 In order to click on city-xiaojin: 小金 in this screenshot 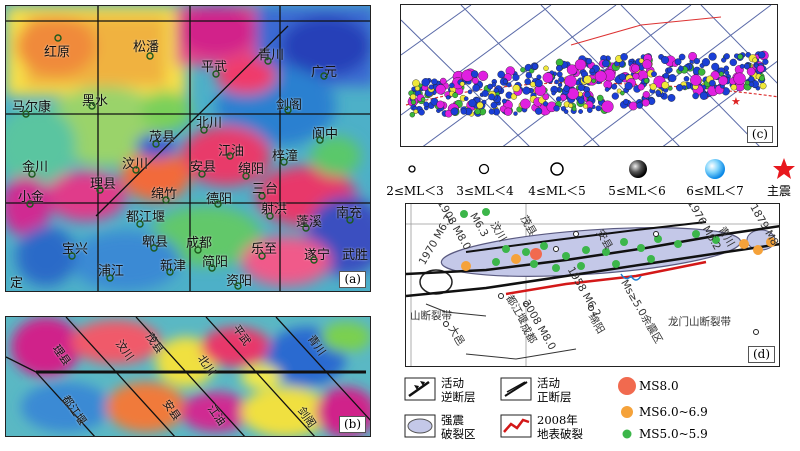, I will do `click(31, 197)`.